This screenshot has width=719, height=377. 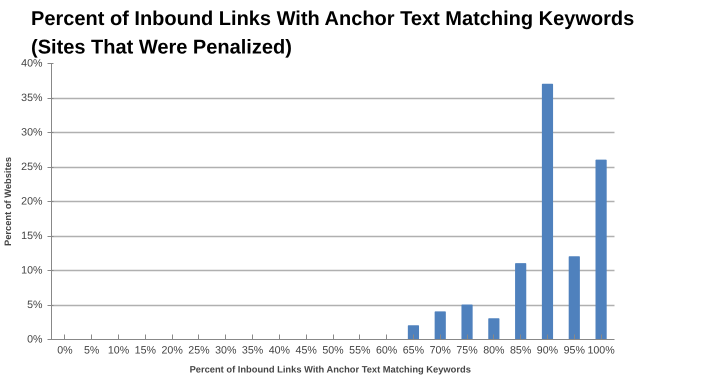 I want to click on x-tick-label: 45%, so click(x=307, y=350).